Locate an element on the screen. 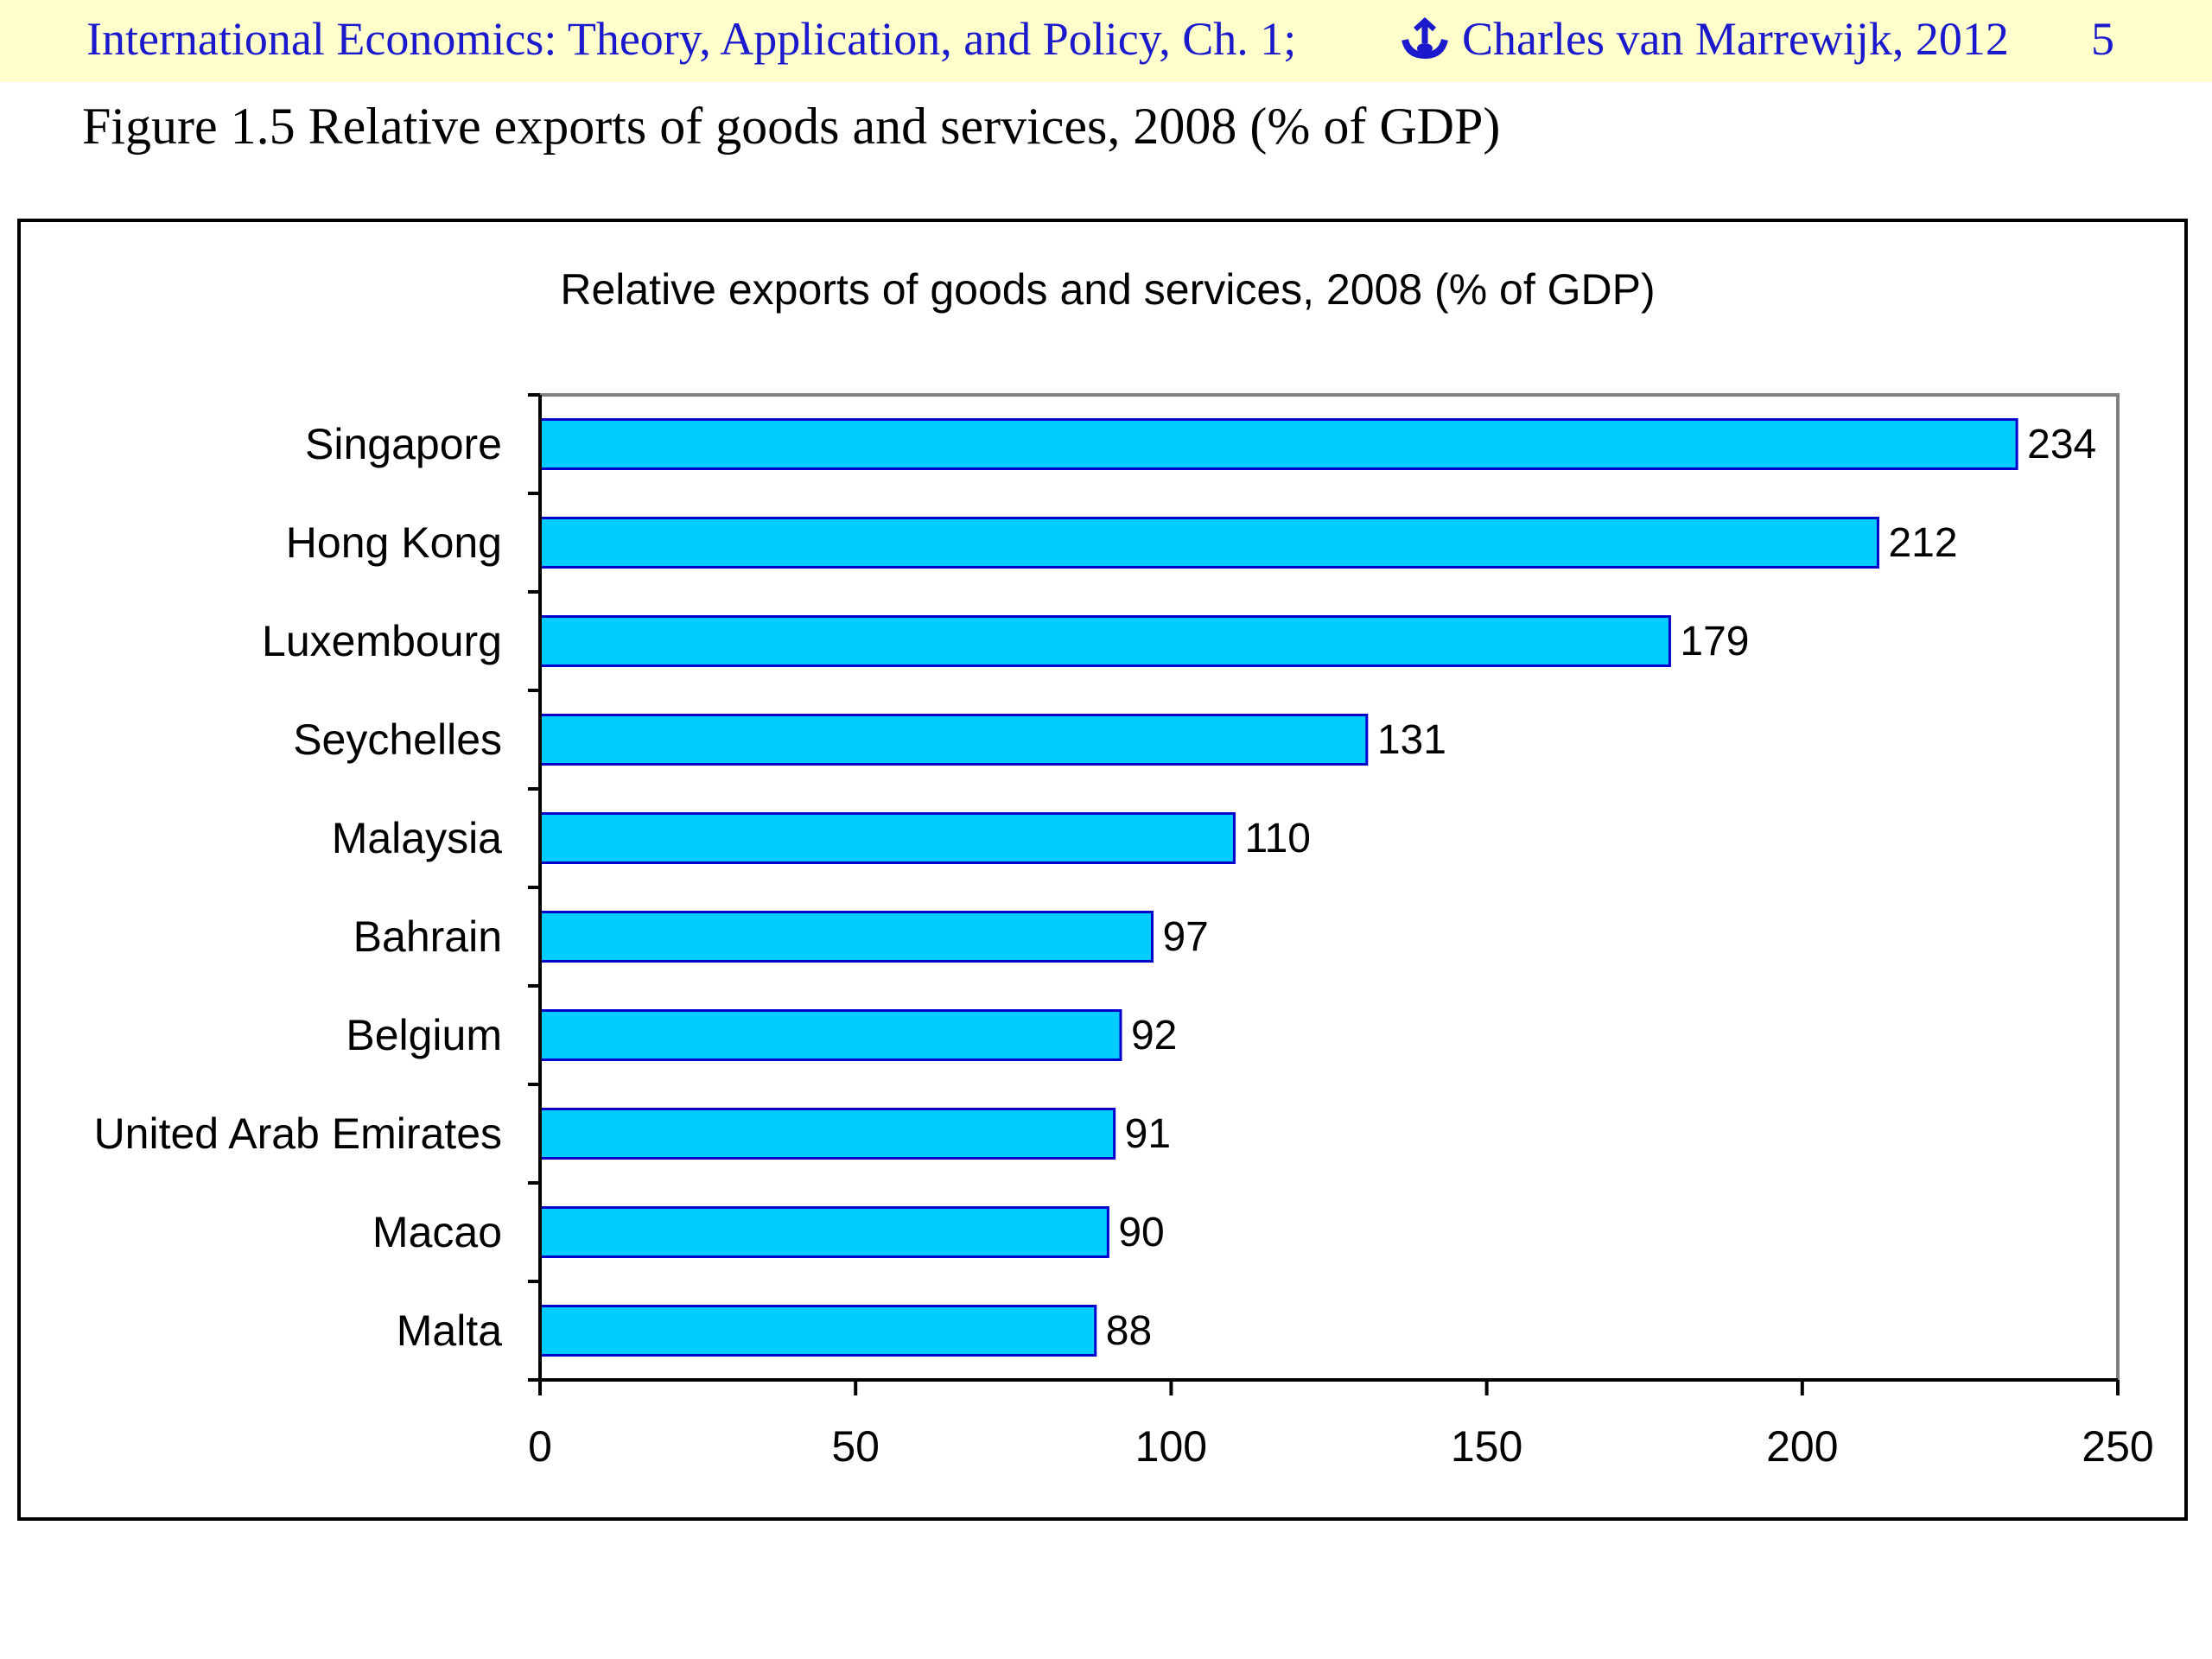  category-label: Hong Kong is located at coordinates (394, 542).